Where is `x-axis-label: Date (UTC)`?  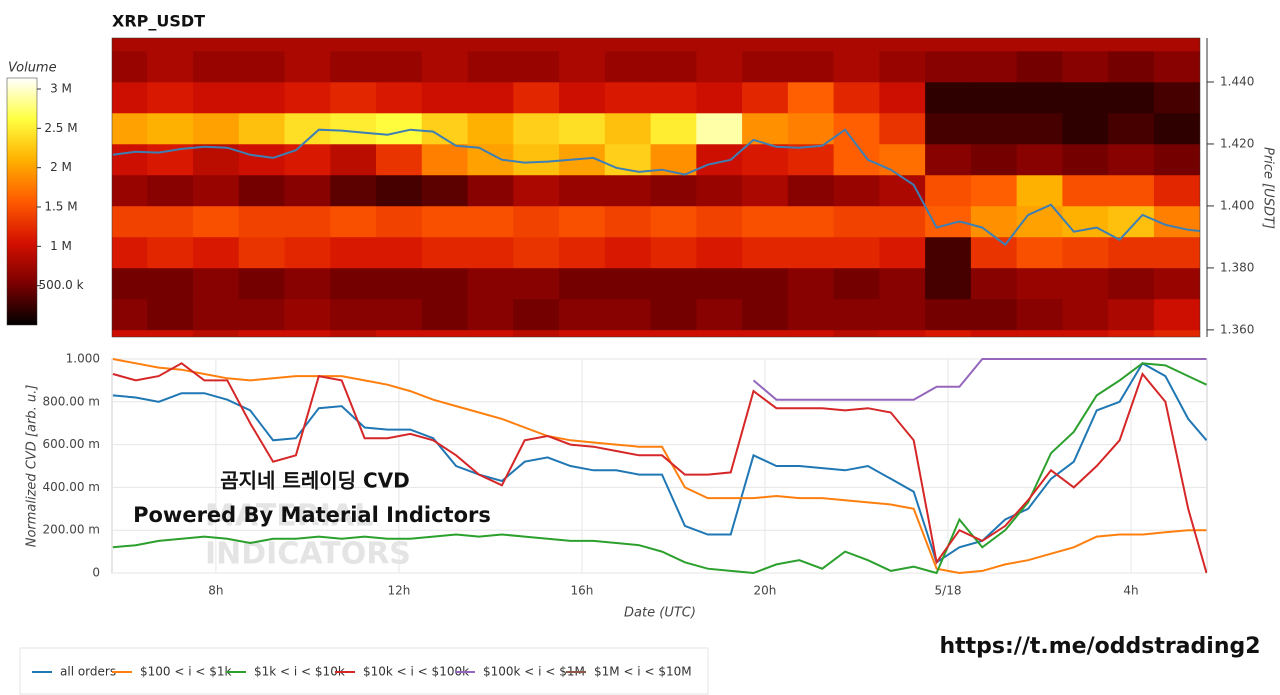 x-axis-label: Date (UTC) is located at coordinates (660, 613).